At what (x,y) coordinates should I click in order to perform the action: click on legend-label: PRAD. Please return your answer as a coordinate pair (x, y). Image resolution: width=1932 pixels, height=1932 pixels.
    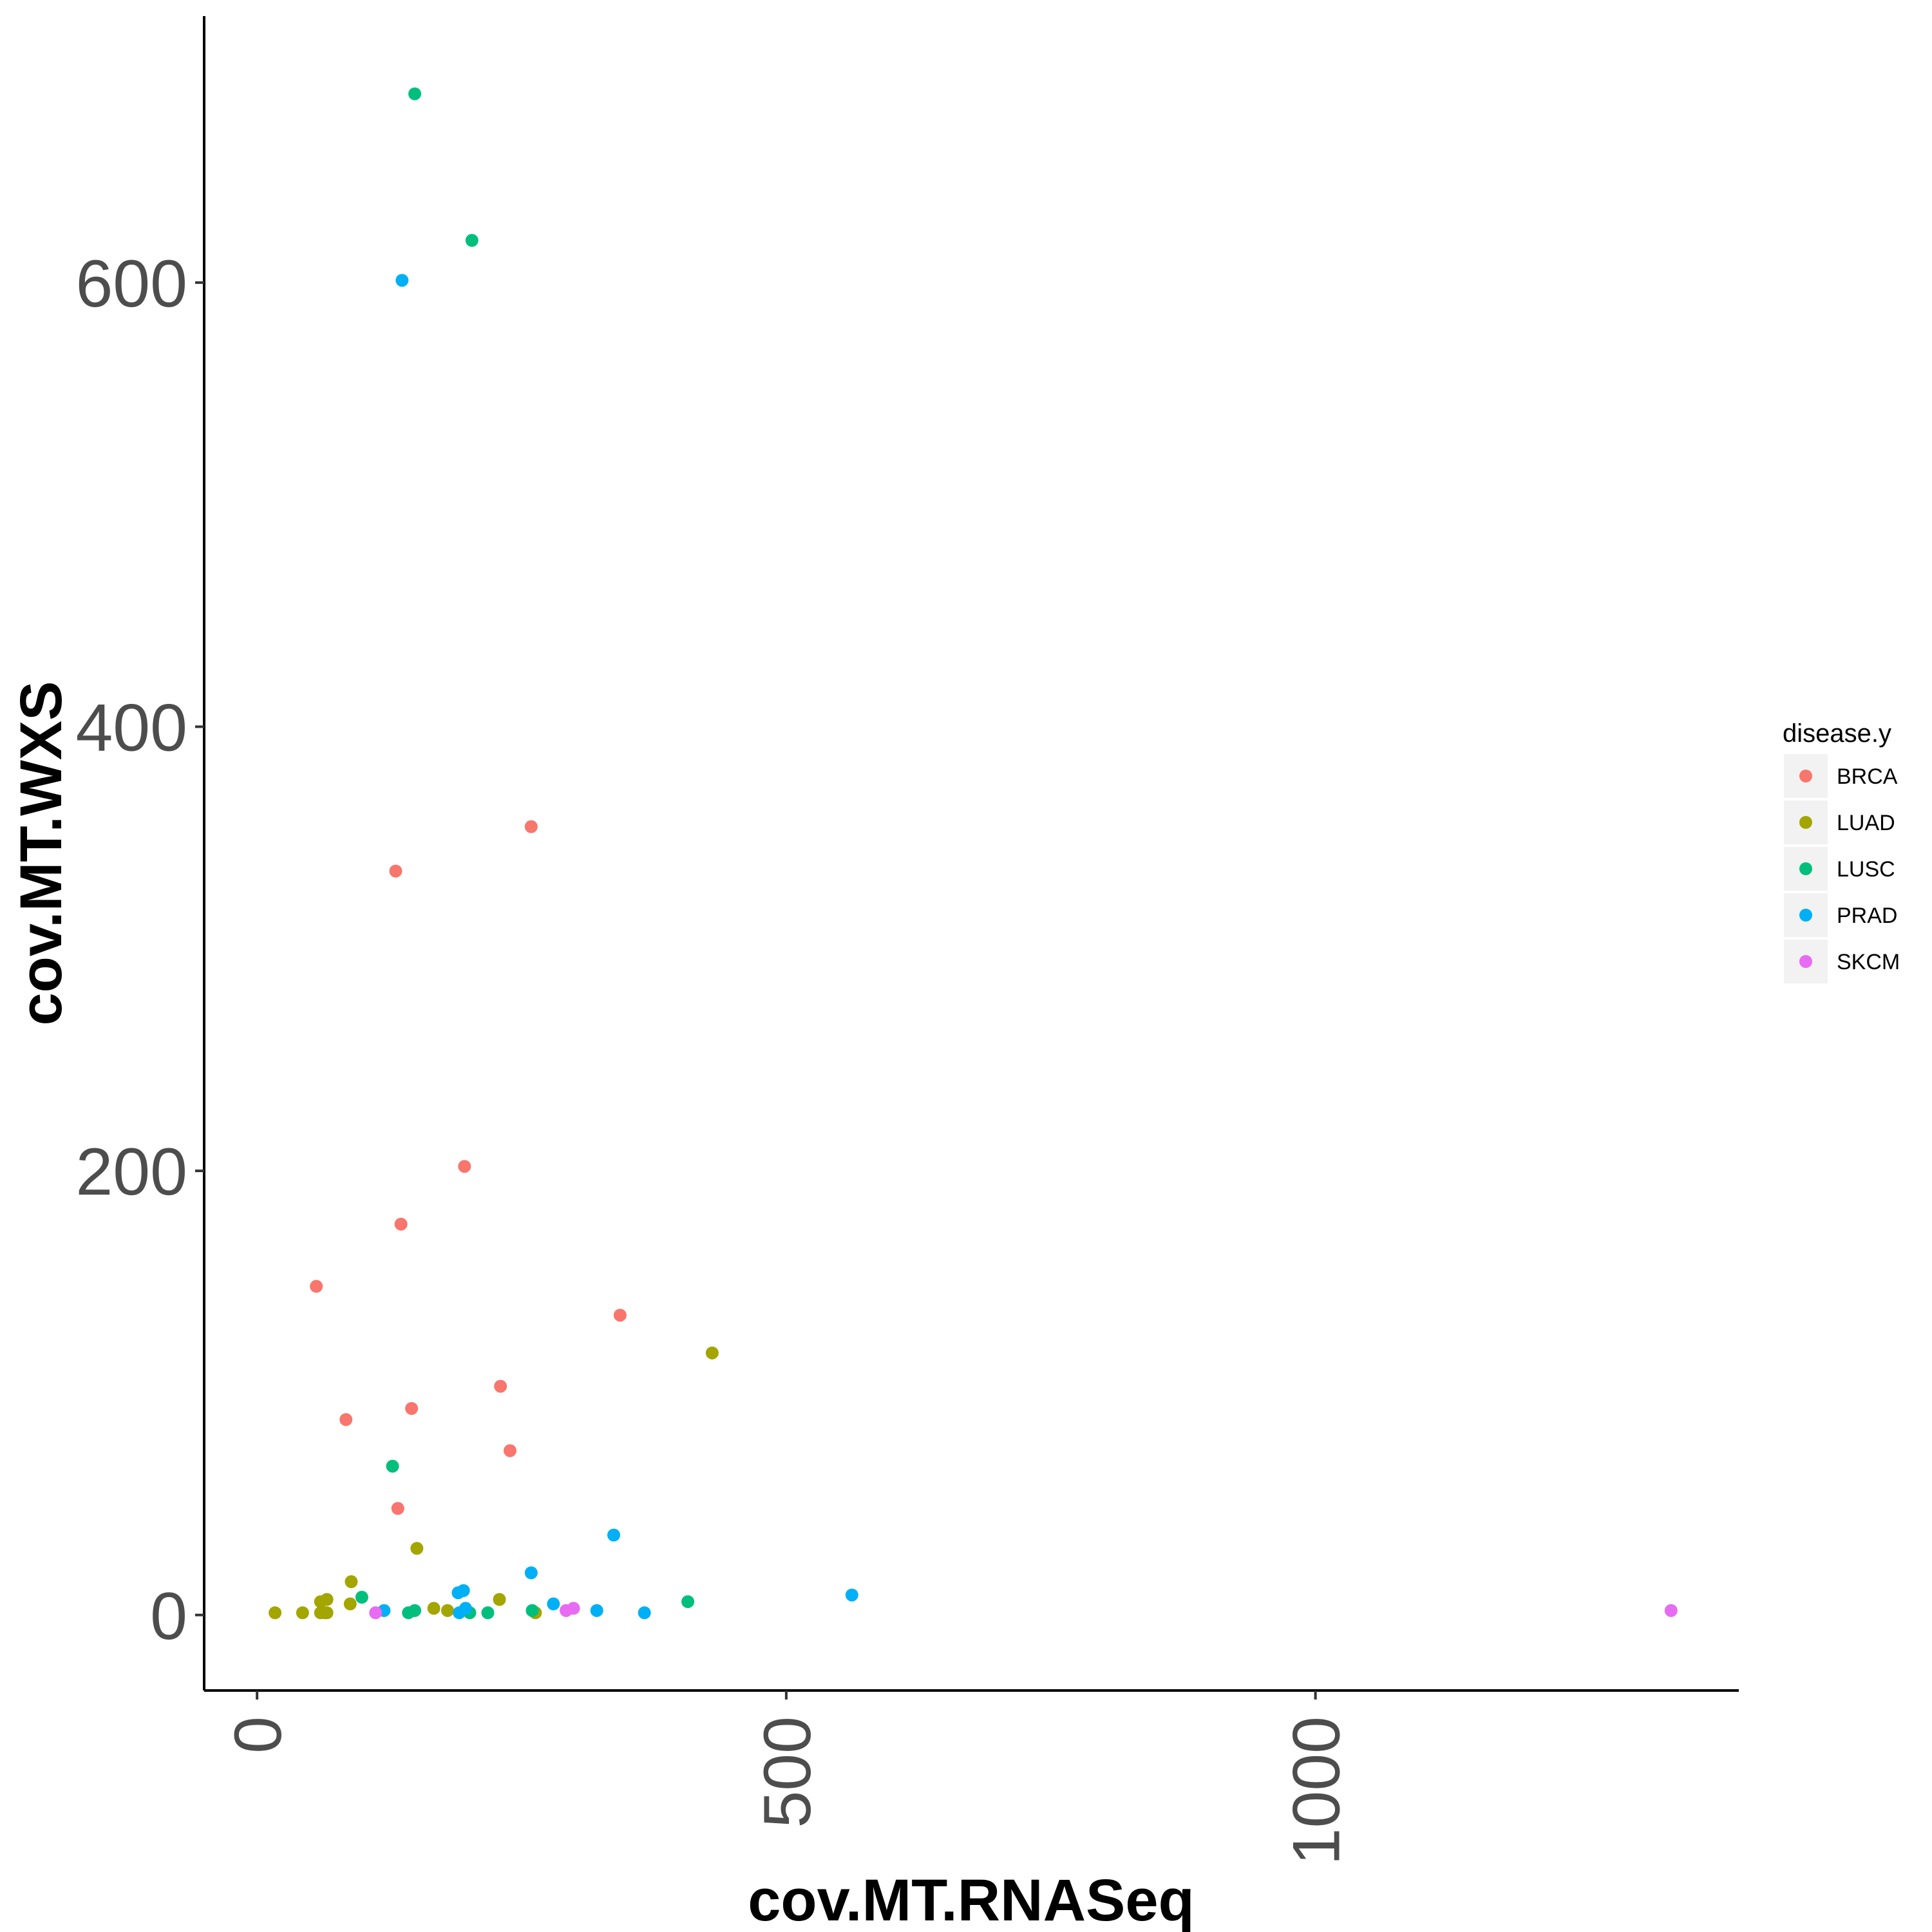
    Looking at the image, I should click on (1867, 916).